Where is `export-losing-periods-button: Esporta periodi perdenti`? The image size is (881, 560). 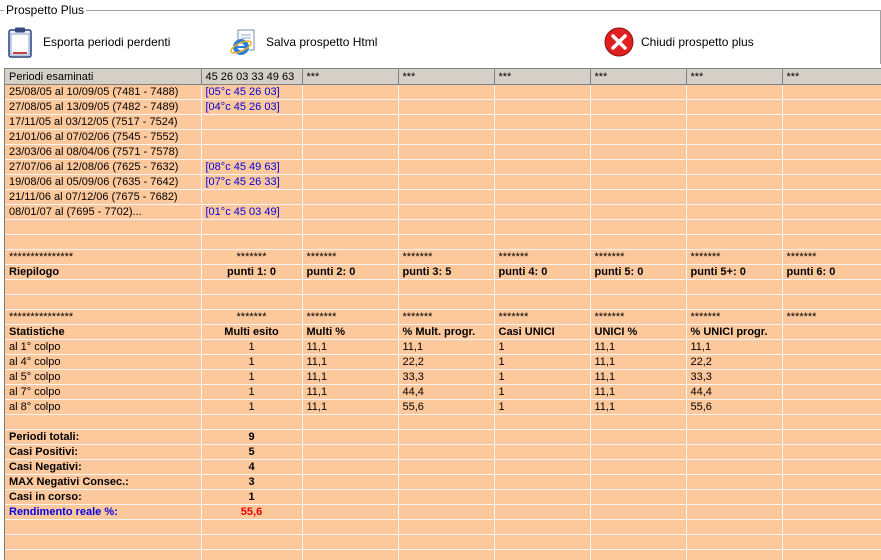 export-losing-periods-button: Esporta periodi perdenti is located at coordinates (87, 42).